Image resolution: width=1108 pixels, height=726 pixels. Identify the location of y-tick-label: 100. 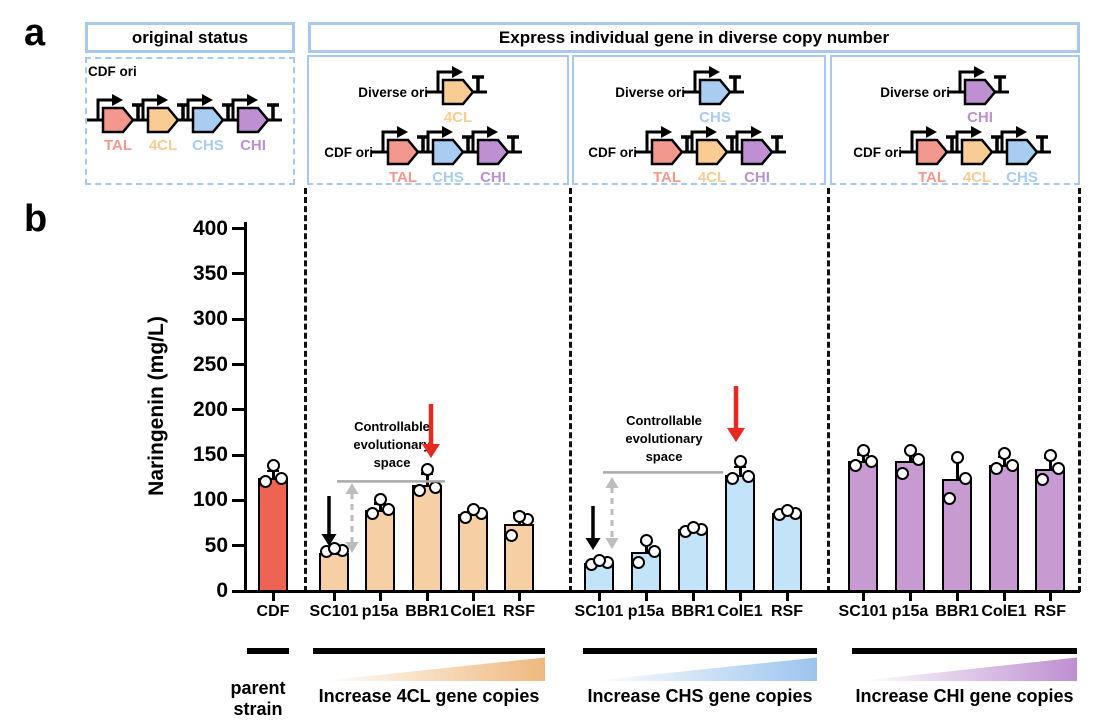
(210, 500).